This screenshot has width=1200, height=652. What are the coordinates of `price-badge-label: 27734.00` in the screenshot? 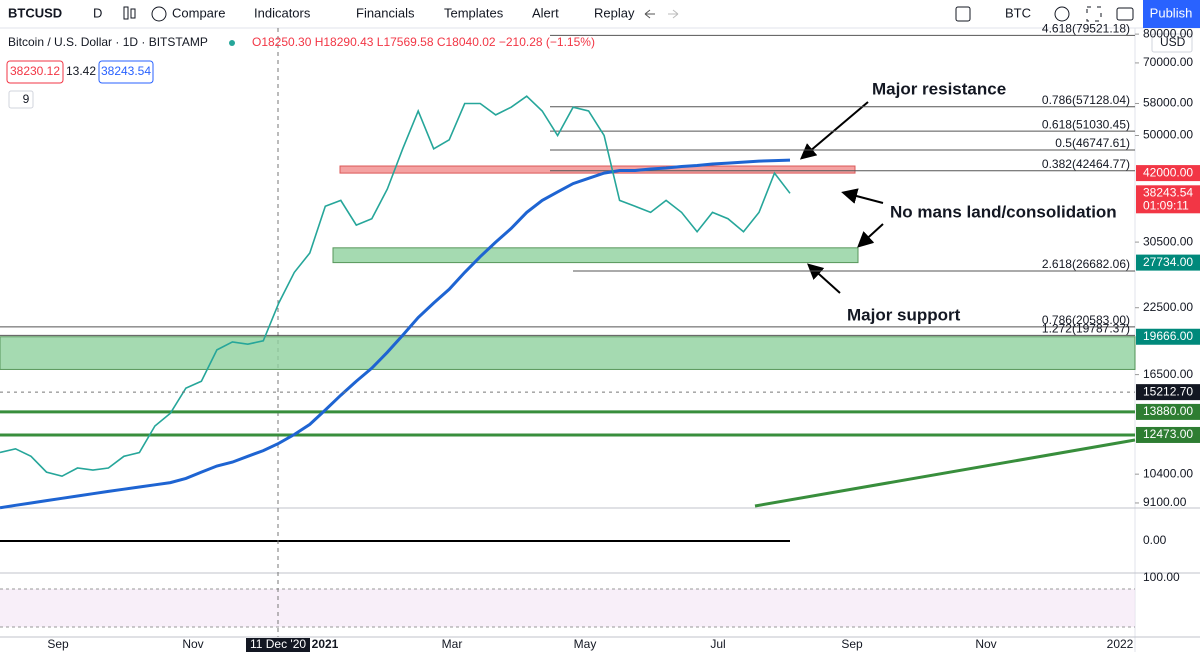 It's located at (1168, 262).